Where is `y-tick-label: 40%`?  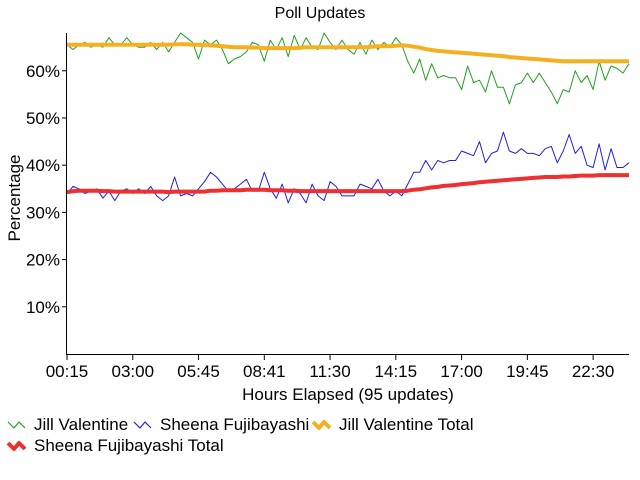
y-tick-label: 40% is located at coordinates (43, 165).